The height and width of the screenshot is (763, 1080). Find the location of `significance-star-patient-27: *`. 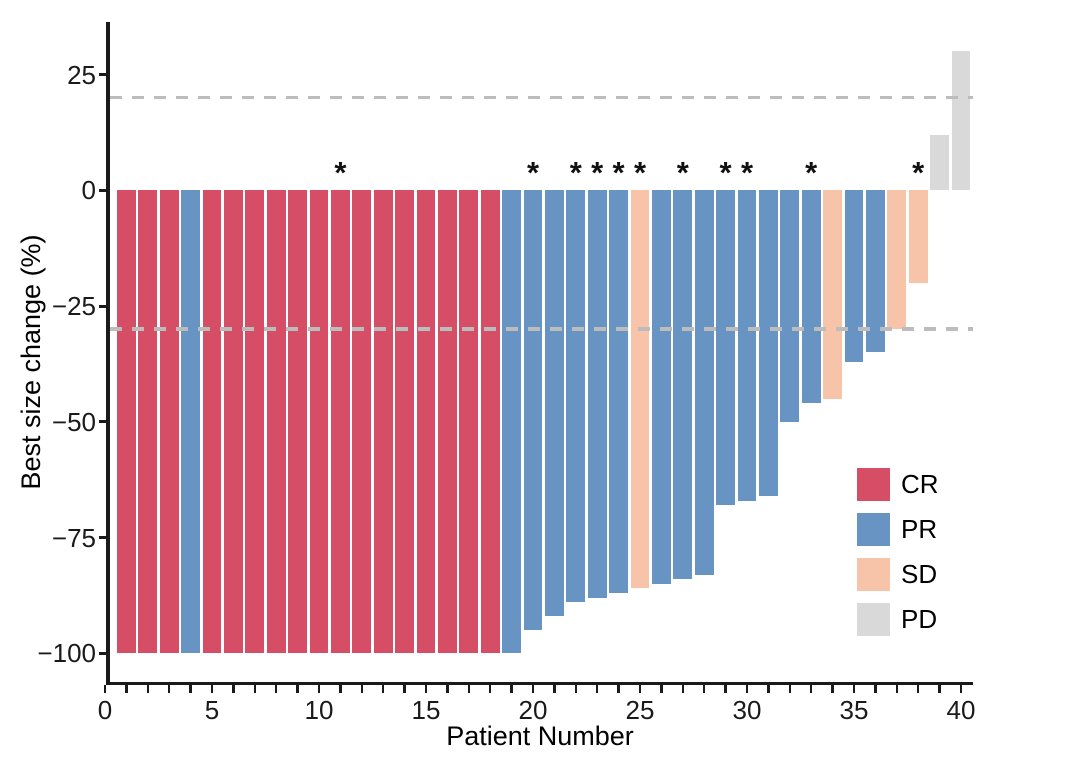

significance-star-patient-27: * is located at coordinates (682, 172).